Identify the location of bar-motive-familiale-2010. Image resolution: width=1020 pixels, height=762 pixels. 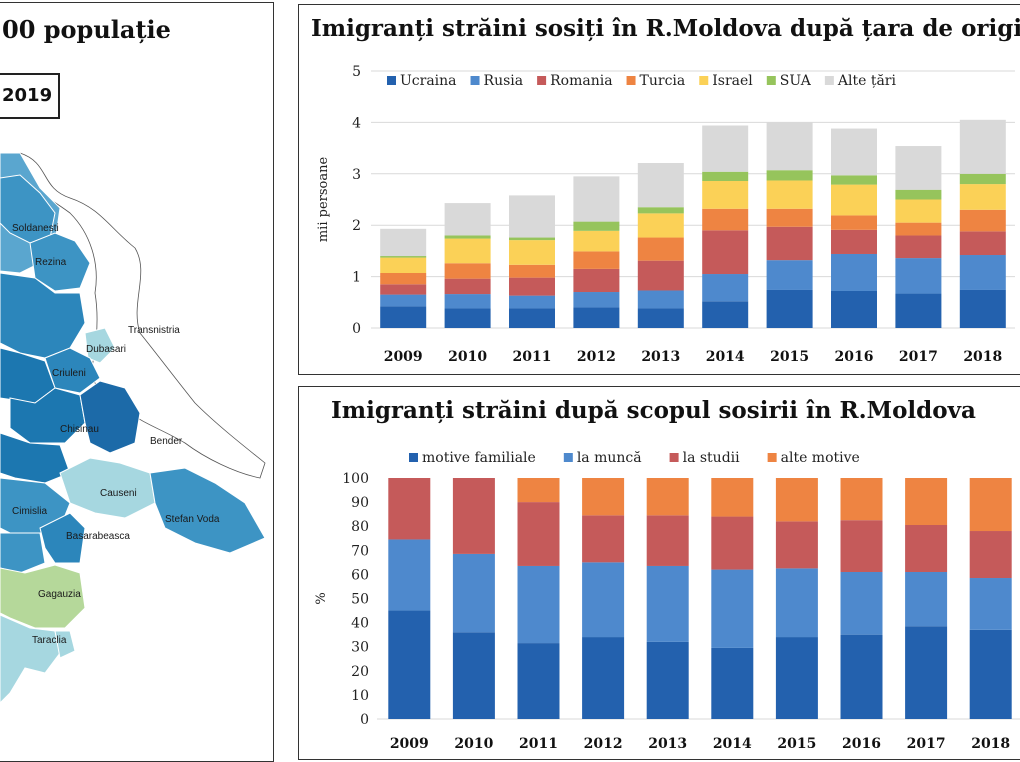
(473, 675).